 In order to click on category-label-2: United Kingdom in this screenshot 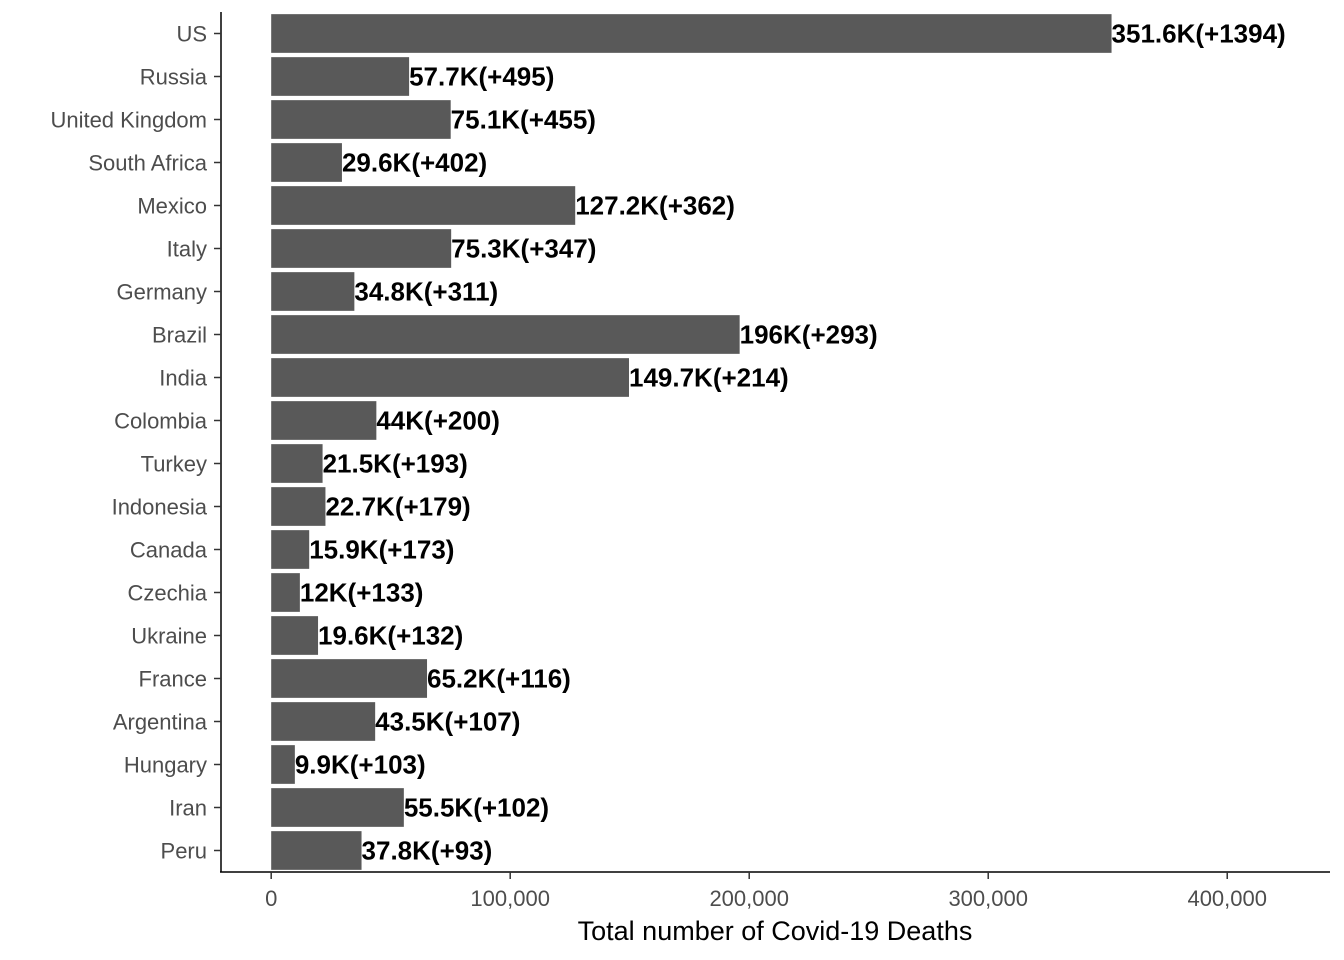, I will do `click(128, 120)`.